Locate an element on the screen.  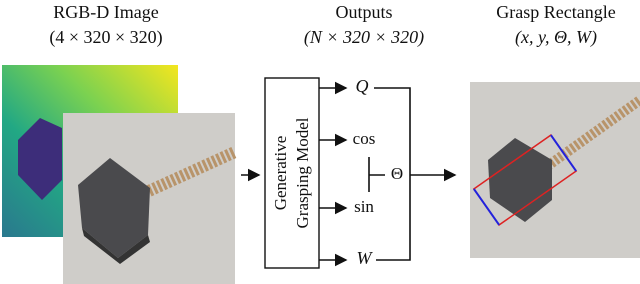
input-shape: (4 × 320 × 320) is located at coordinates (105, 37).